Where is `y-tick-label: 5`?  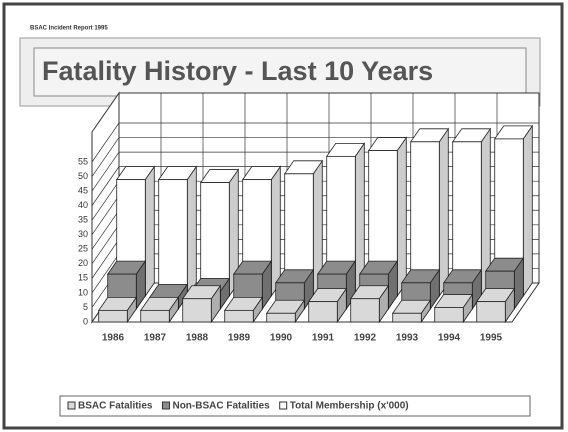 y-tick-label: 5 is located at coordinates (85, 307).